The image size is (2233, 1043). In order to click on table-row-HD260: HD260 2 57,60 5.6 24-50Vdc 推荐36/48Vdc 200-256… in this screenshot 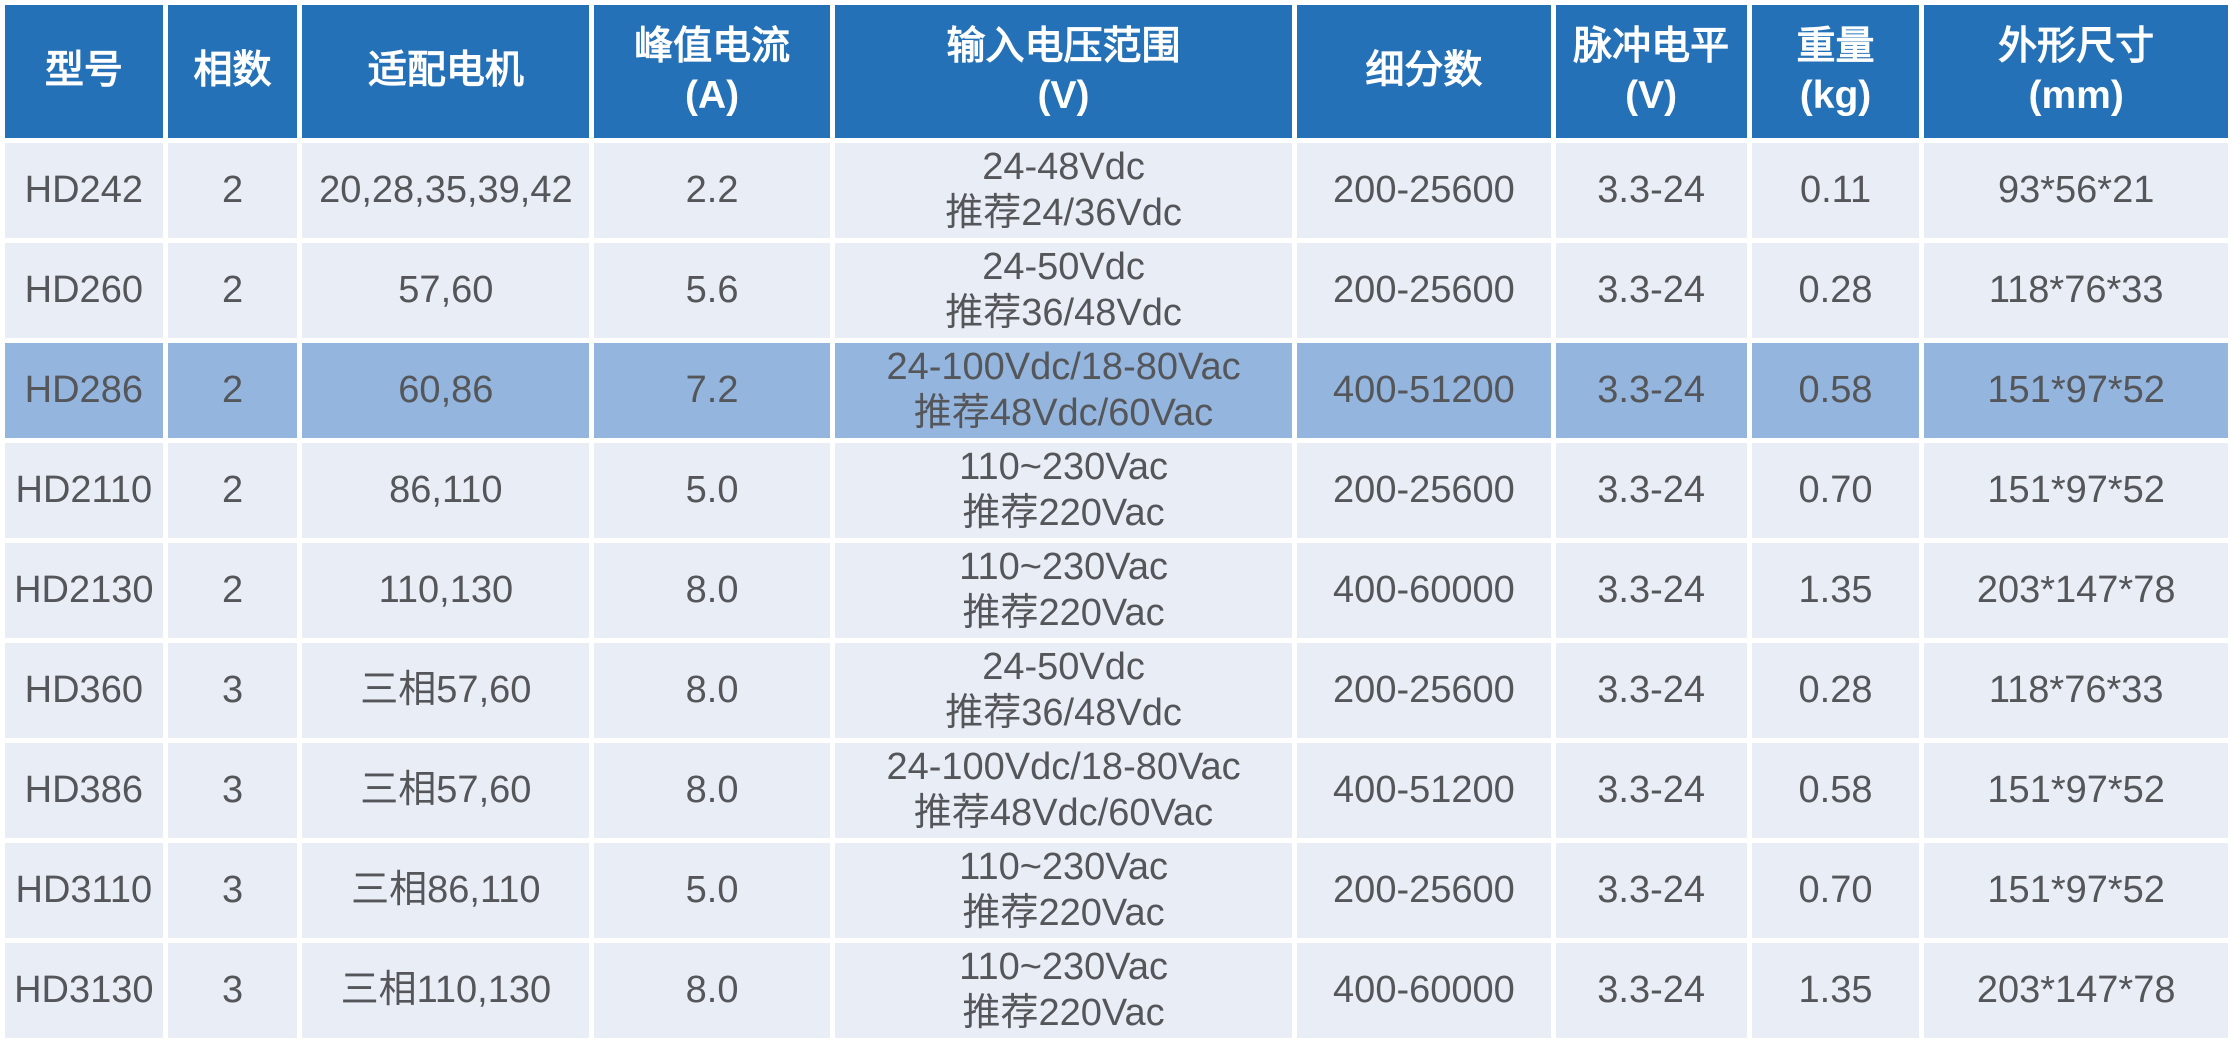, I will do `click(1116, 290)`.